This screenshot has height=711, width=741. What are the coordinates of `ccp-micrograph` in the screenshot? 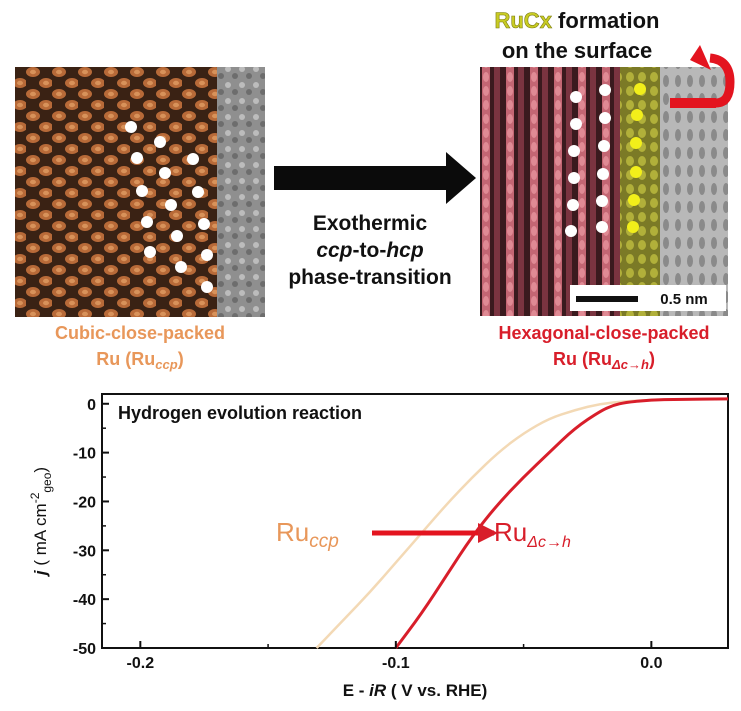 It's located at (140, 192).